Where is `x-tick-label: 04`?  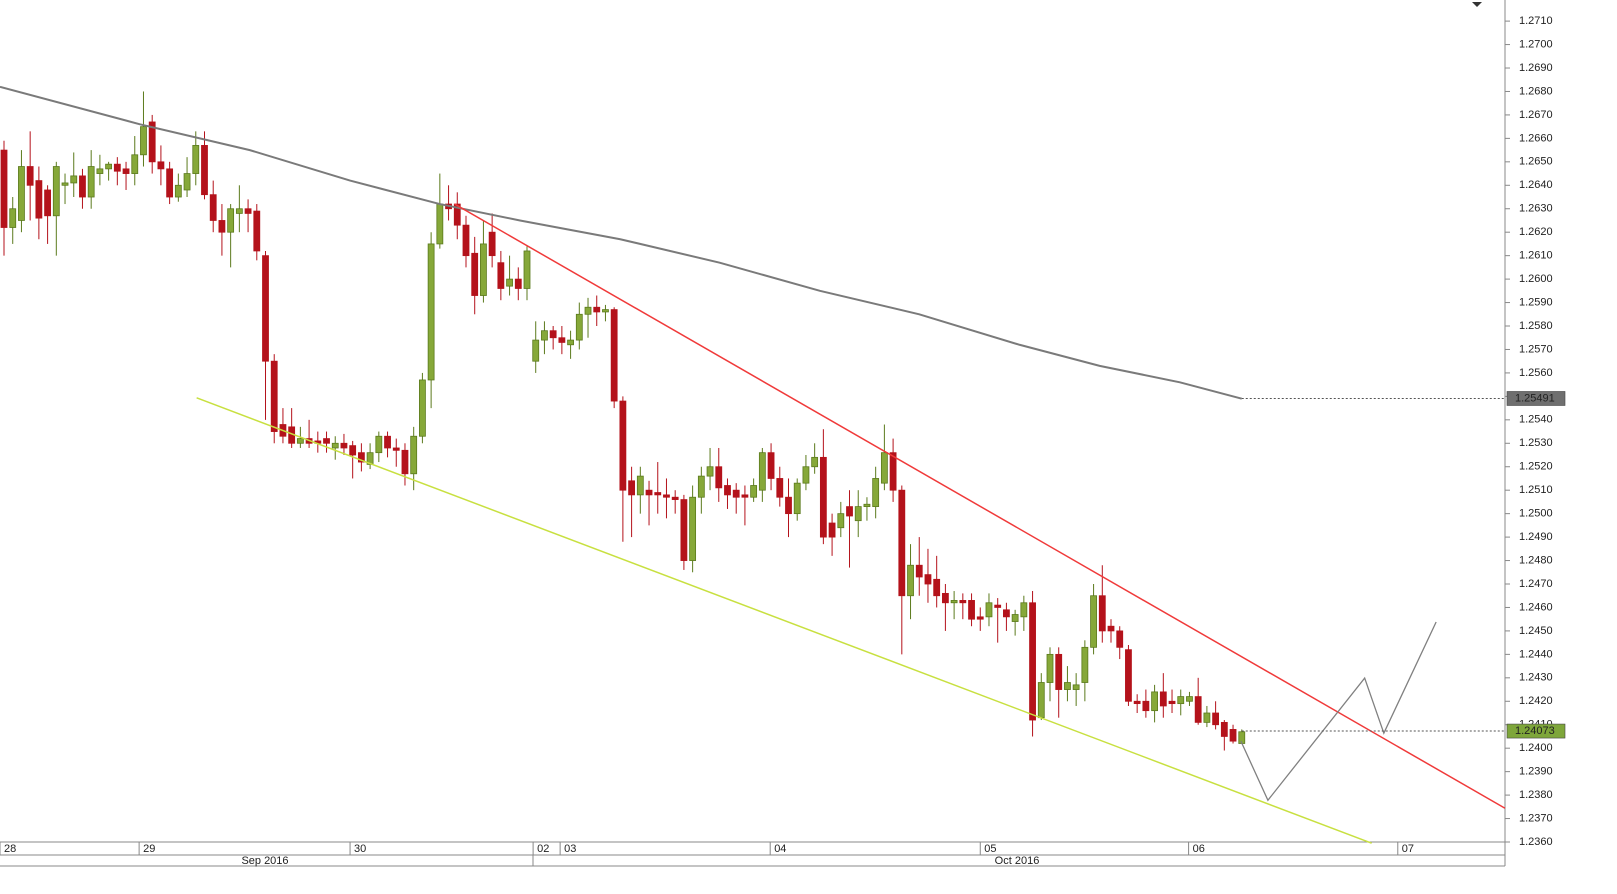 x-tick-label: 04 is located at coordinates (780, 849).